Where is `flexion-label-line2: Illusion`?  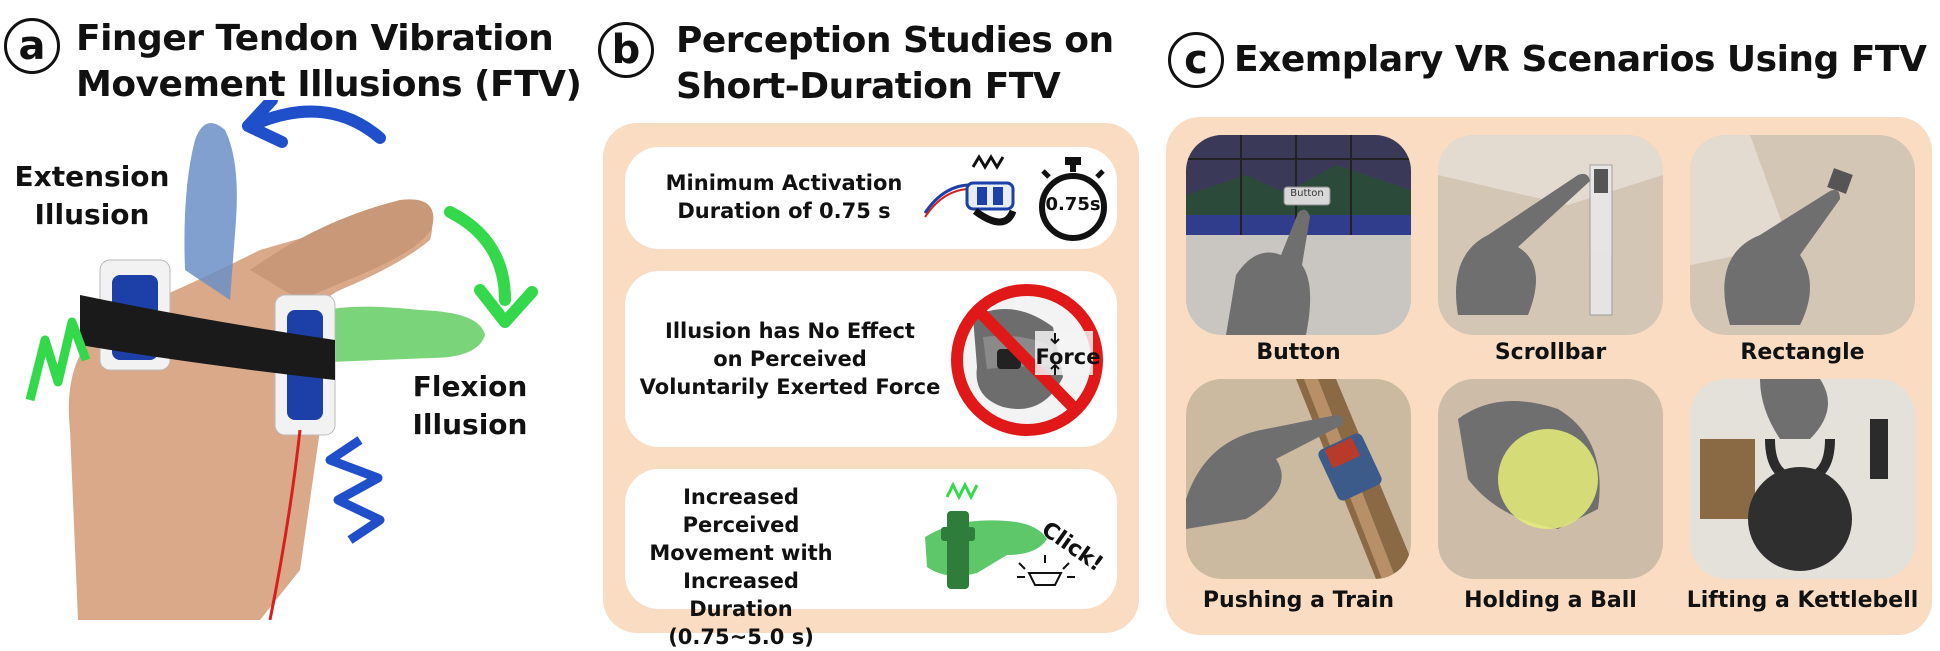 flexion-label-line2: Illusion is located at coordinates (470, 424).